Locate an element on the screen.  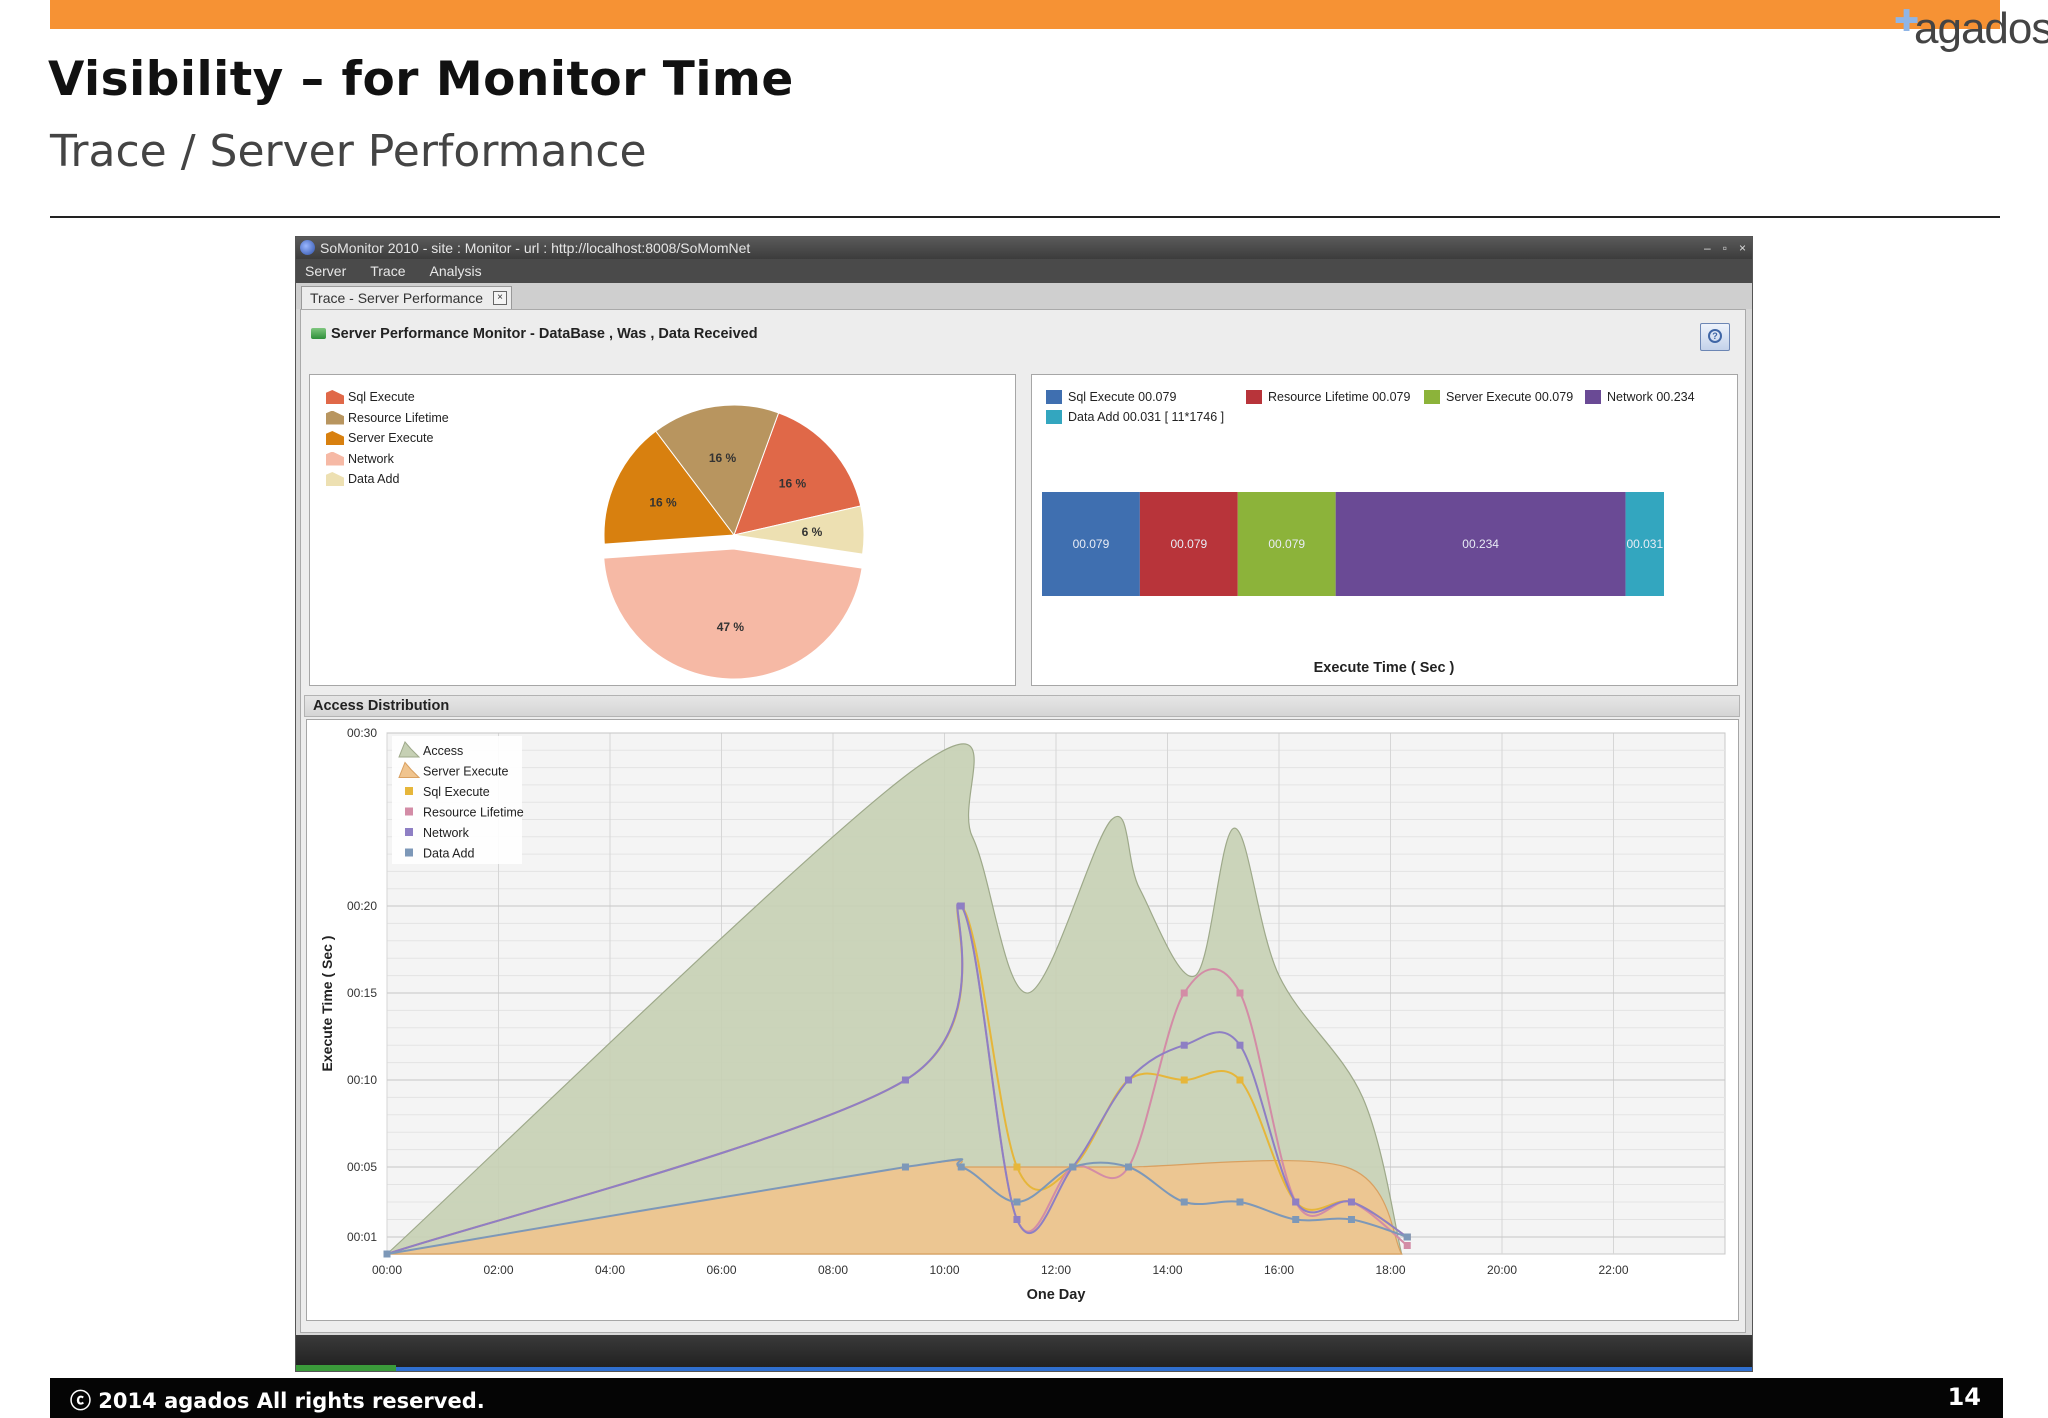
minimize-icon: – is located at coordinates (1707, 248).